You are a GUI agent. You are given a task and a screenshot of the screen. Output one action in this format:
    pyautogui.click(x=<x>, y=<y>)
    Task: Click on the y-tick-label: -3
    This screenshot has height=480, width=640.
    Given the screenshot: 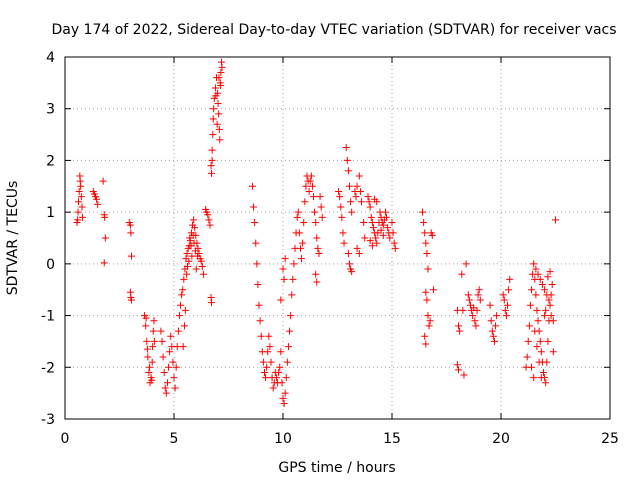 What is the action you would take?
    pyautogui.click(x=48, y=420)
    